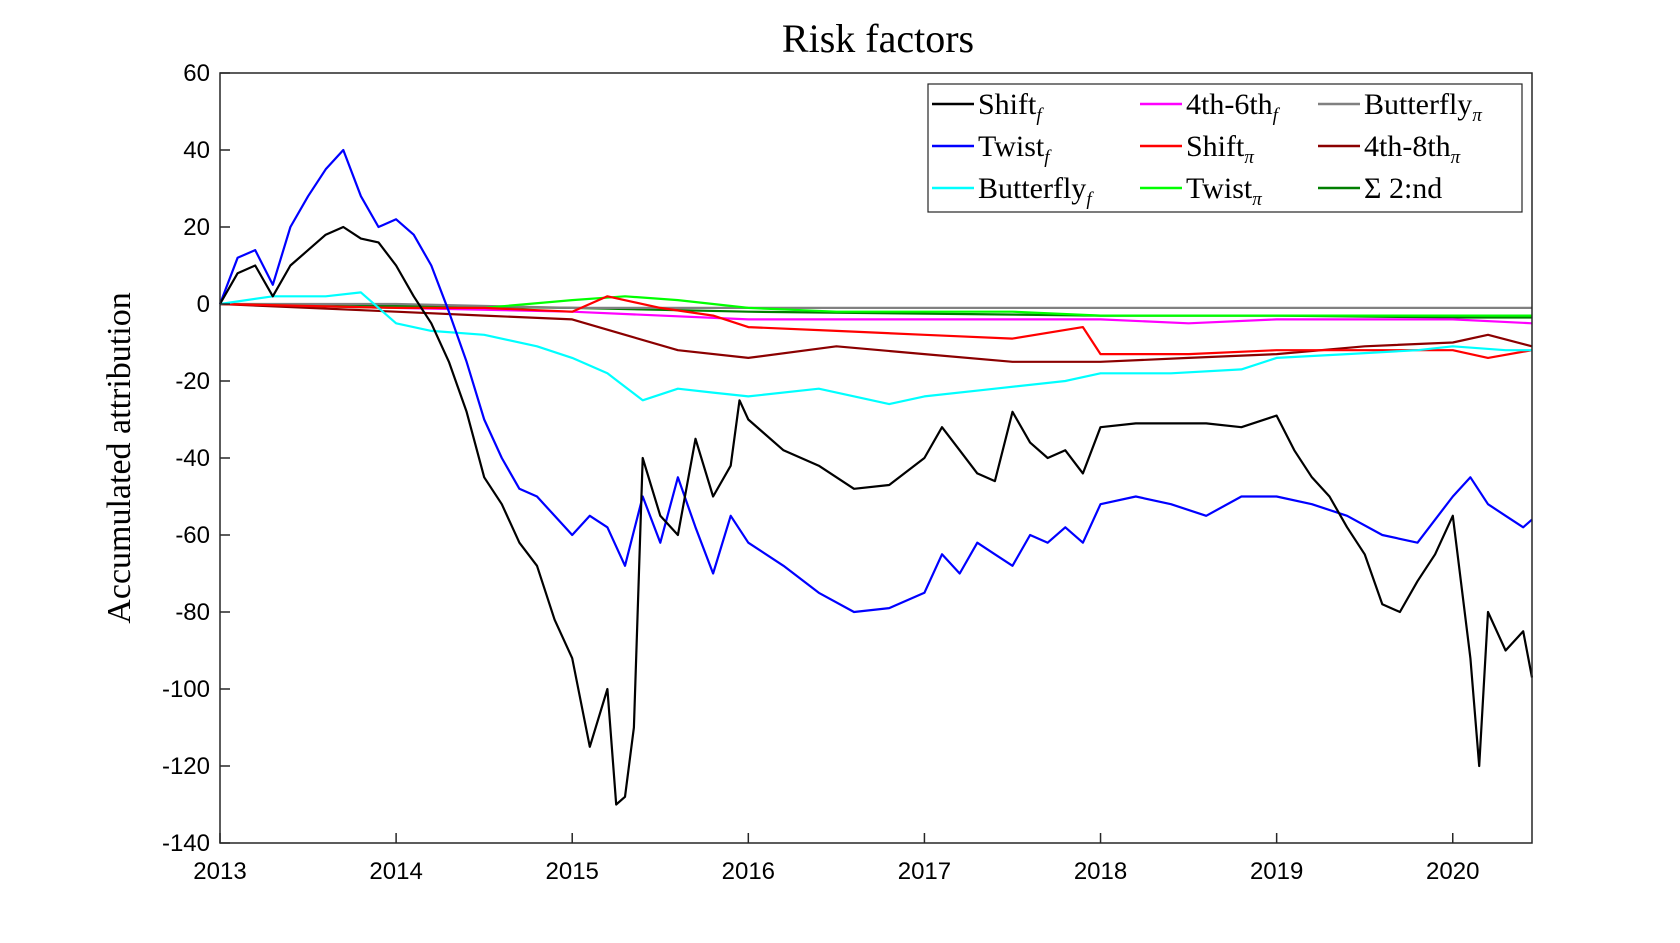 The image size is (1680, 943). Describe the element at coordinates (924, 871) in the screenshot. I see `x-tick-label: 2017` at that location.